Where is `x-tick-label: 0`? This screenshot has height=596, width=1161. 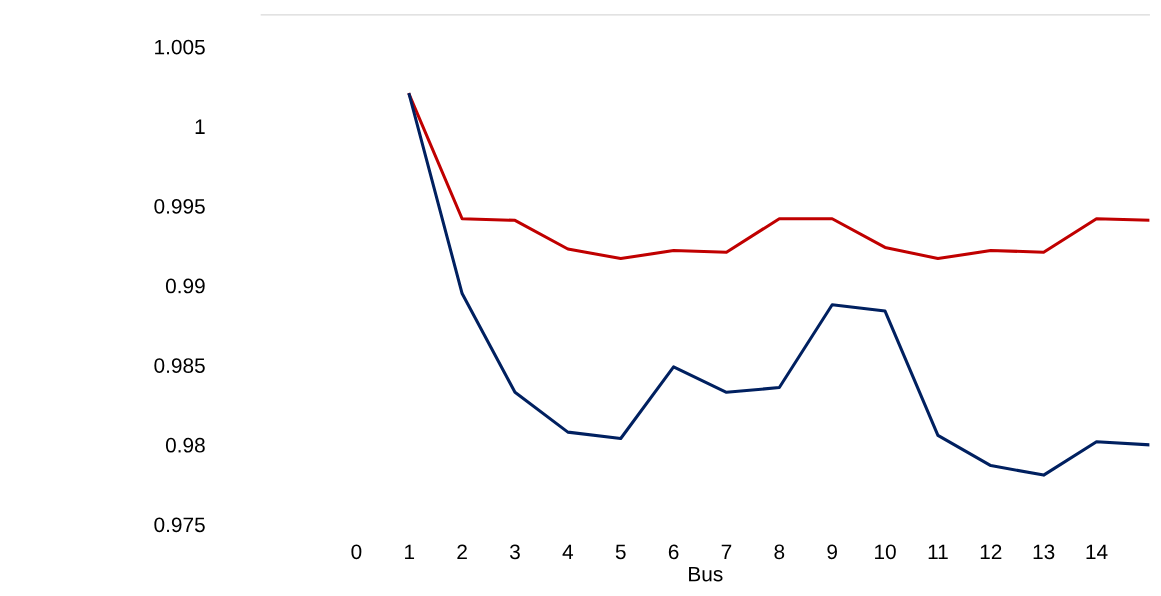 x-tick-label: 0 is located at coordinates (356, 552).